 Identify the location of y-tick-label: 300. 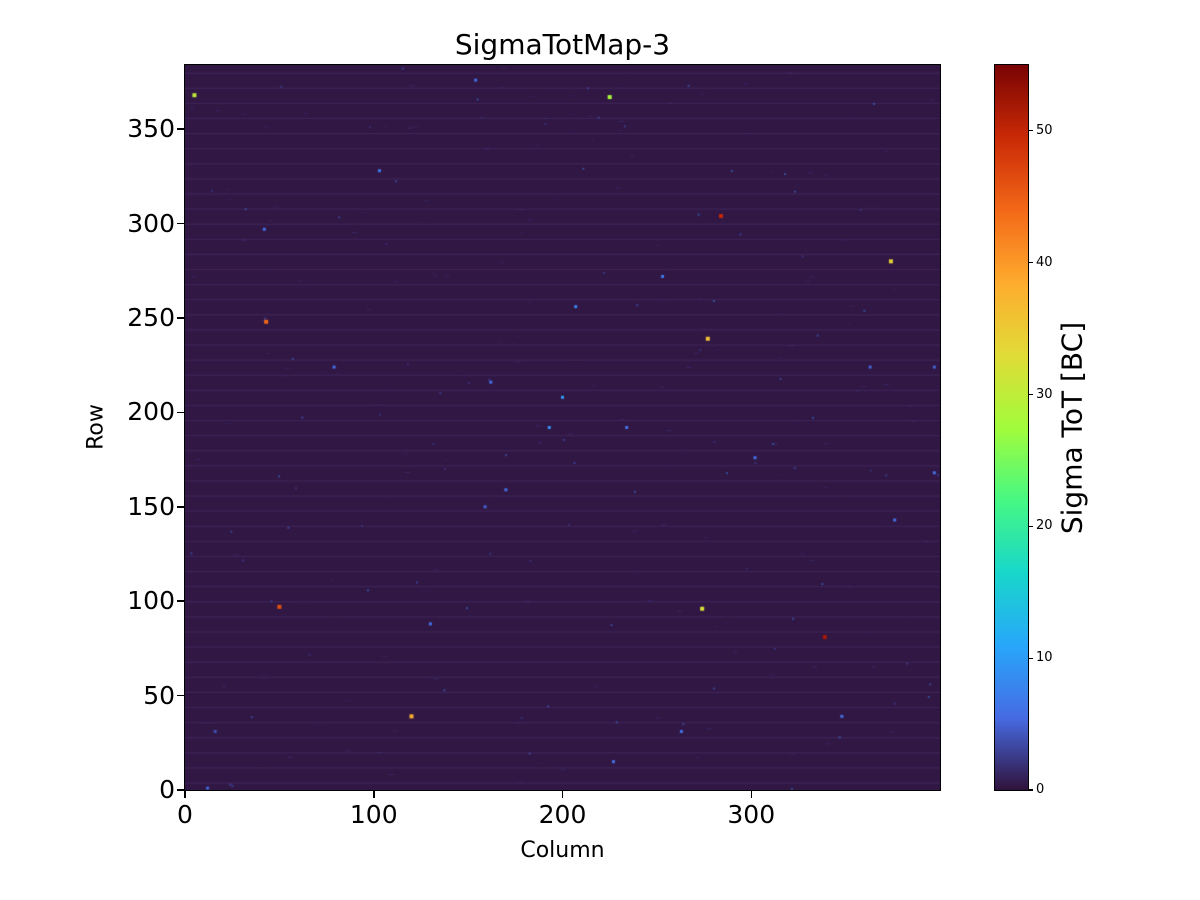
(151, 223).